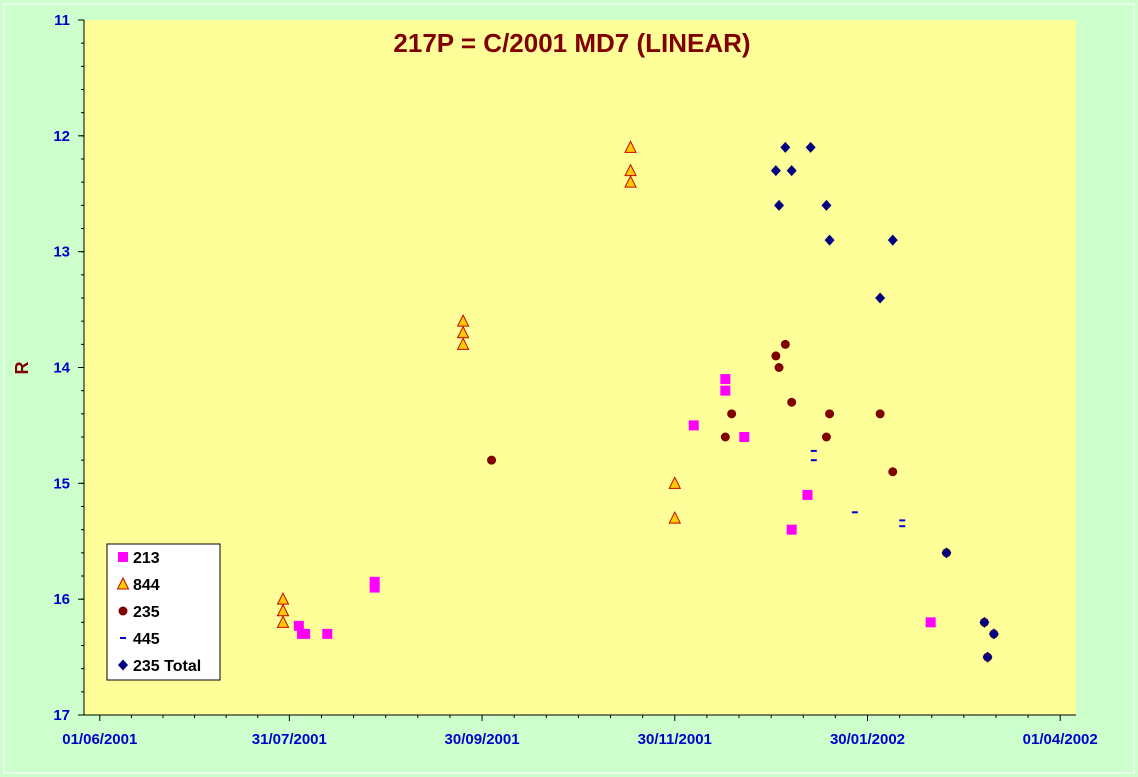 This screenshot has width=1138, height=777. I want to click on y-tick-label: 16, so click(61, 599).